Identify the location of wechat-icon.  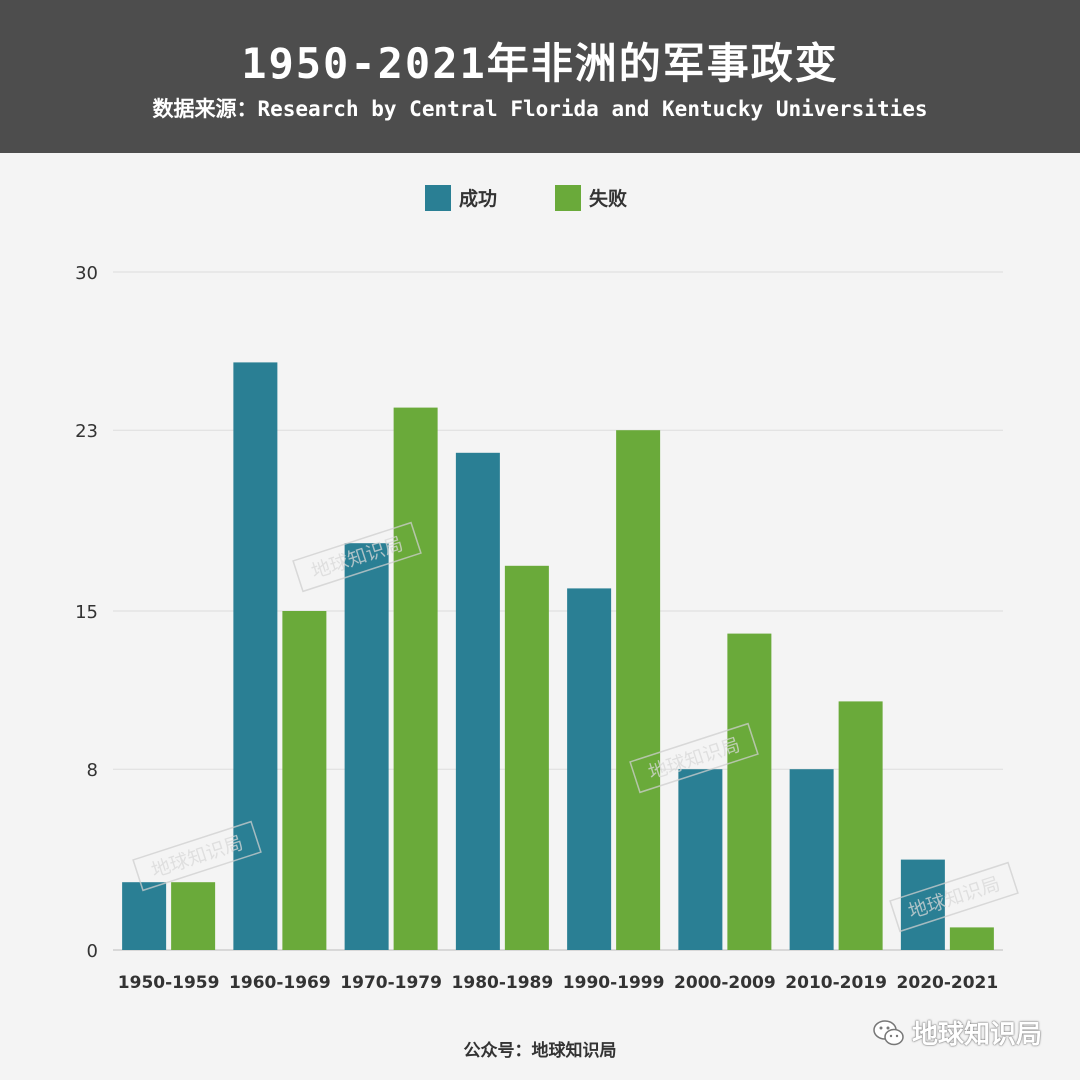
(888, 1032).